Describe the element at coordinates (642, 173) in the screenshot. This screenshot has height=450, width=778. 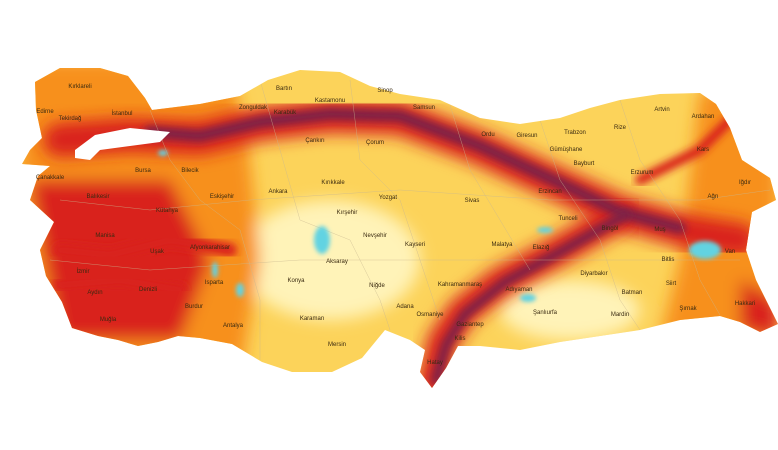
I see `province-label: Erzurum` at that location.